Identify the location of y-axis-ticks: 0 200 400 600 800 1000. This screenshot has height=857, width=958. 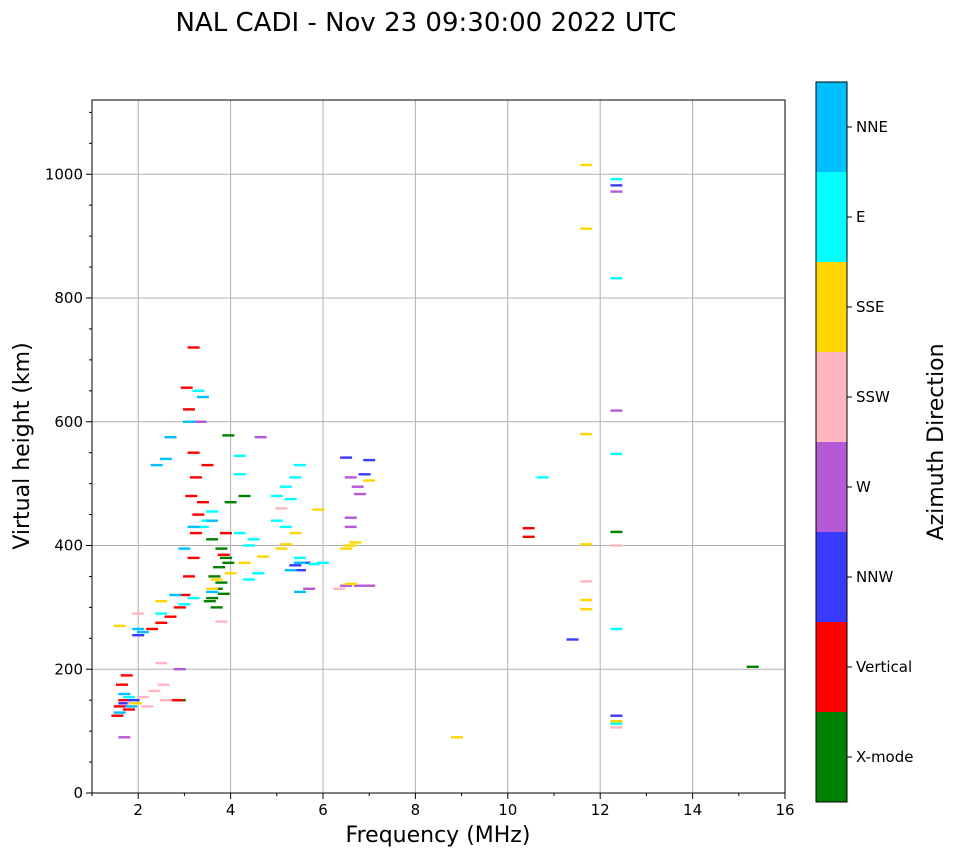
(68, 456).